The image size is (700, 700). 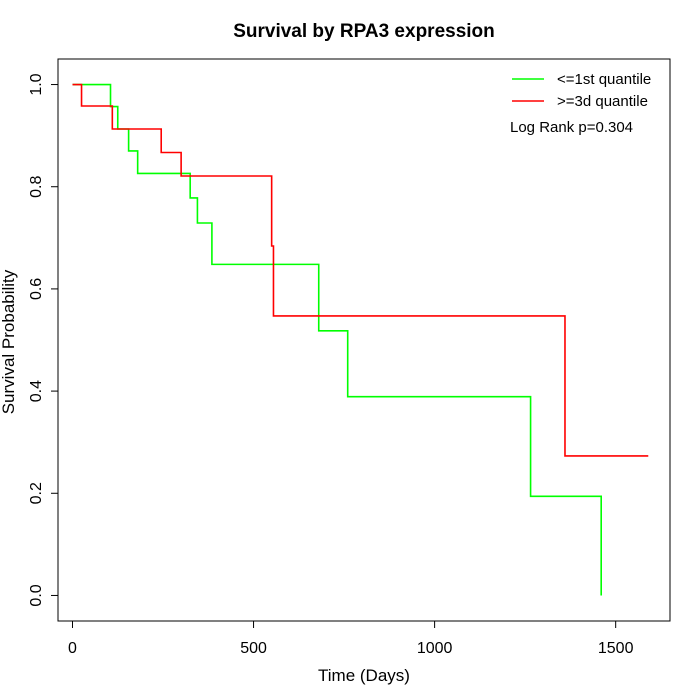 I want to click on x-tick-label: 0, so click(x=72, y=648).